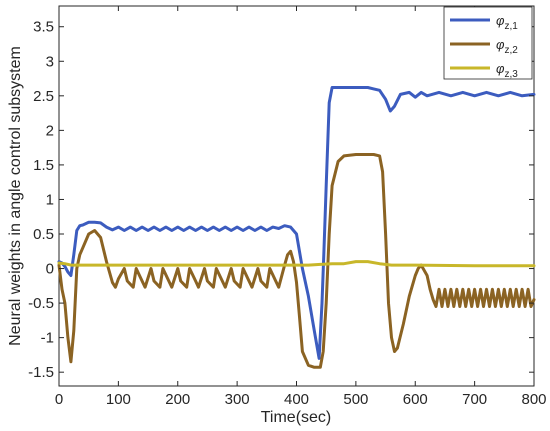 This screenshot has height=431, width=550. What do you see at coordinates (59, 399) in the screenshot?
I see `x-tick-label: 0` at bounding box center [59, 399].